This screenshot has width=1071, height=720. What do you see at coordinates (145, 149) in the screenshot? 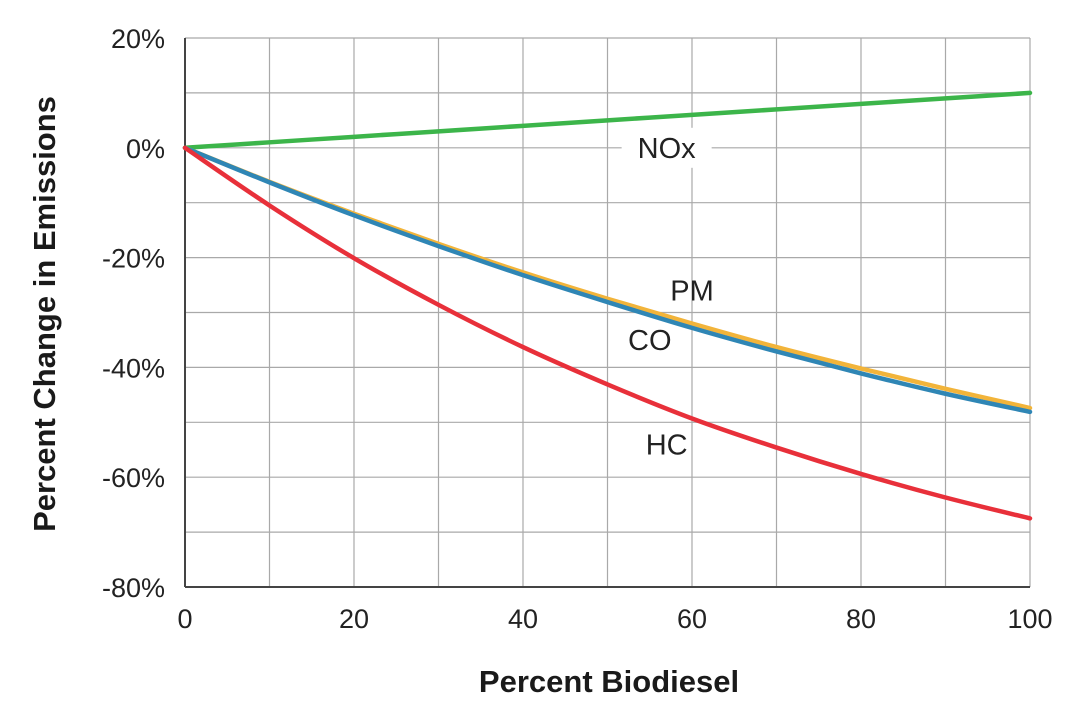
I see `y-tick-label: 0%` at bounding box center [145, 149].